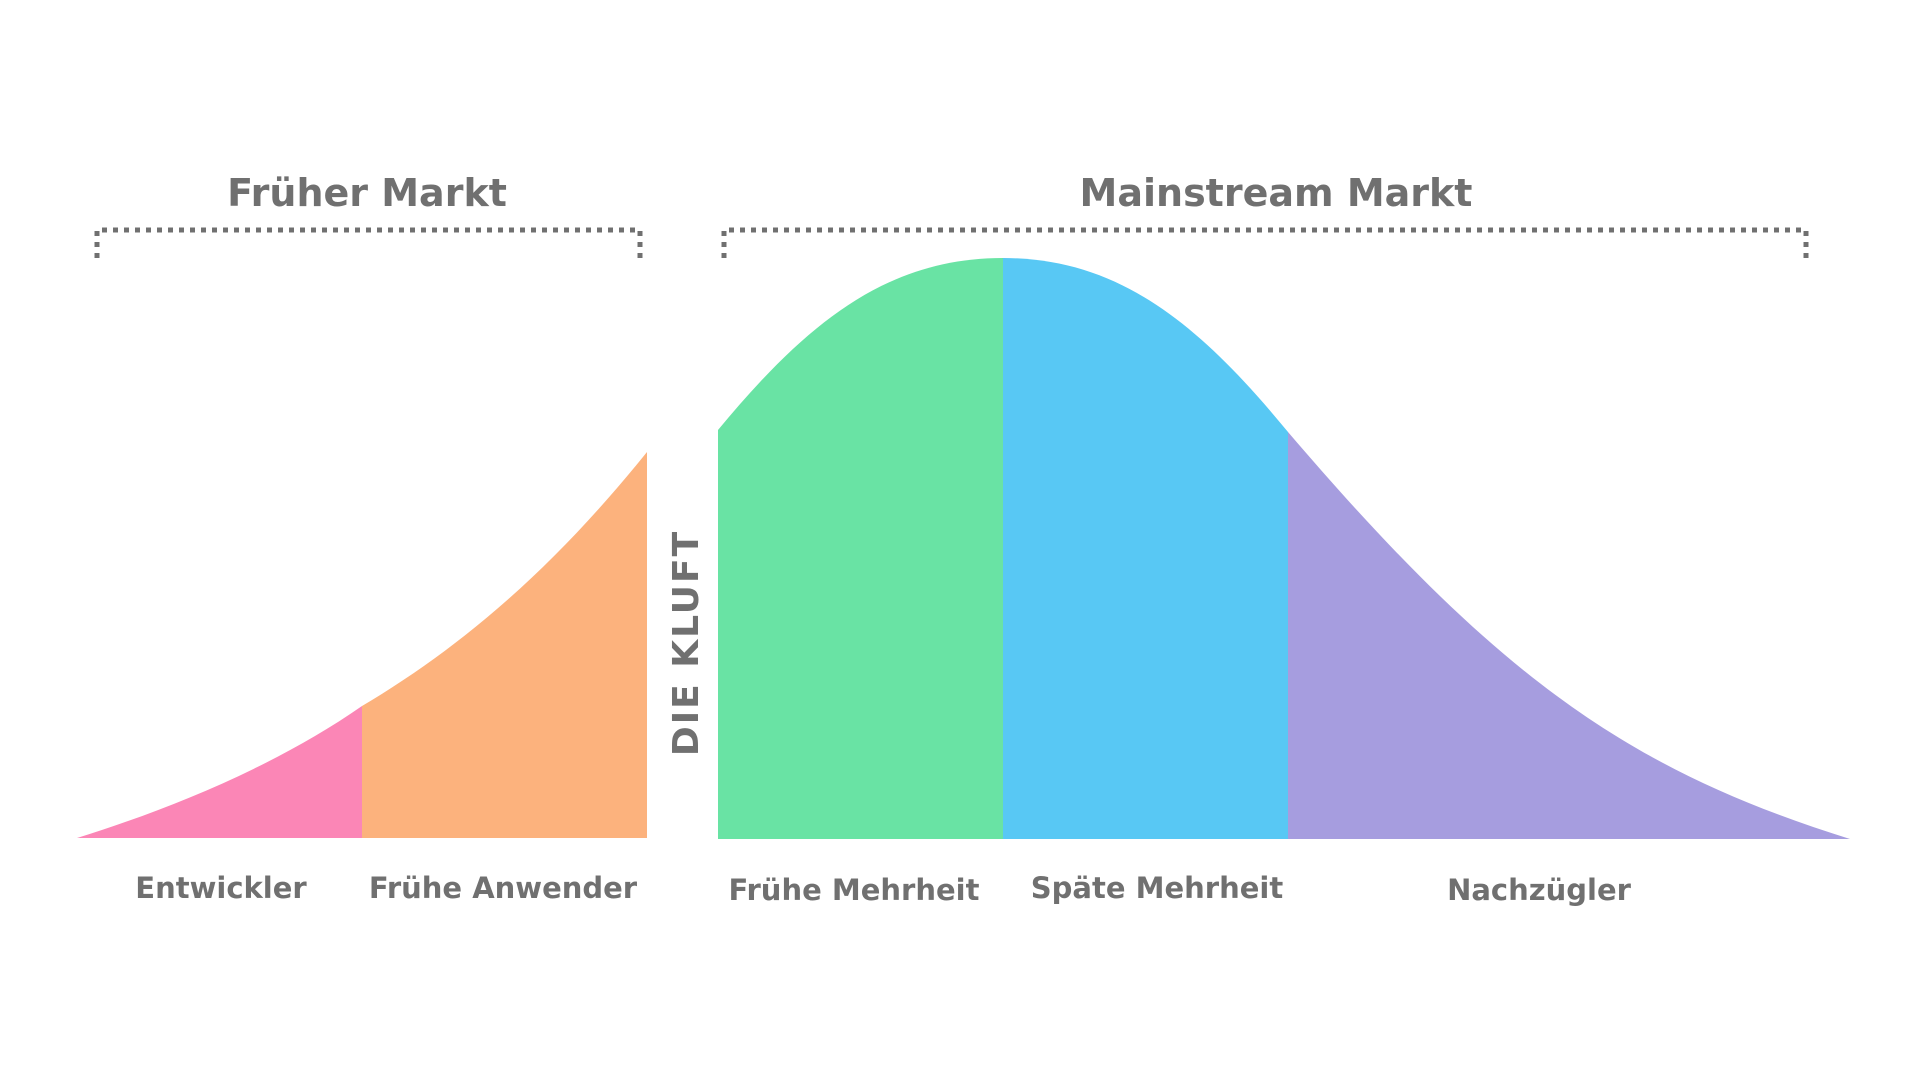 The height and width of the screenshot is (1080, 1920). Describe the element at coordinates (1145, 548) in the screenshot. I see `segment-area-late-majority` at that location.